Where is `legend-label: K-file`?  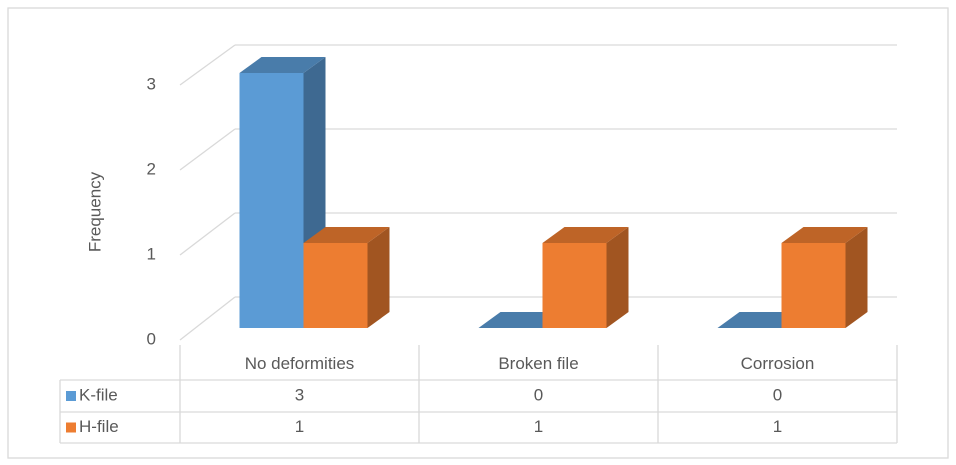 legend-label: K-file is located at coordinates (98, 394).